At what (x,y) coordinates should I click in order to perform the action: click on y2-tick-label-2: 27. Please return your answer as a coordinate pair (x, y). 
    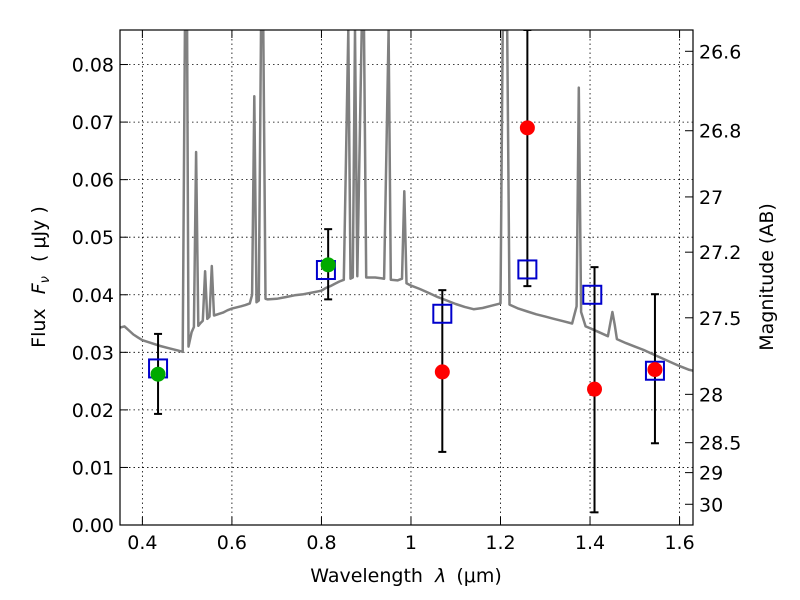
    Looking at the image, I should click on (711, 198).